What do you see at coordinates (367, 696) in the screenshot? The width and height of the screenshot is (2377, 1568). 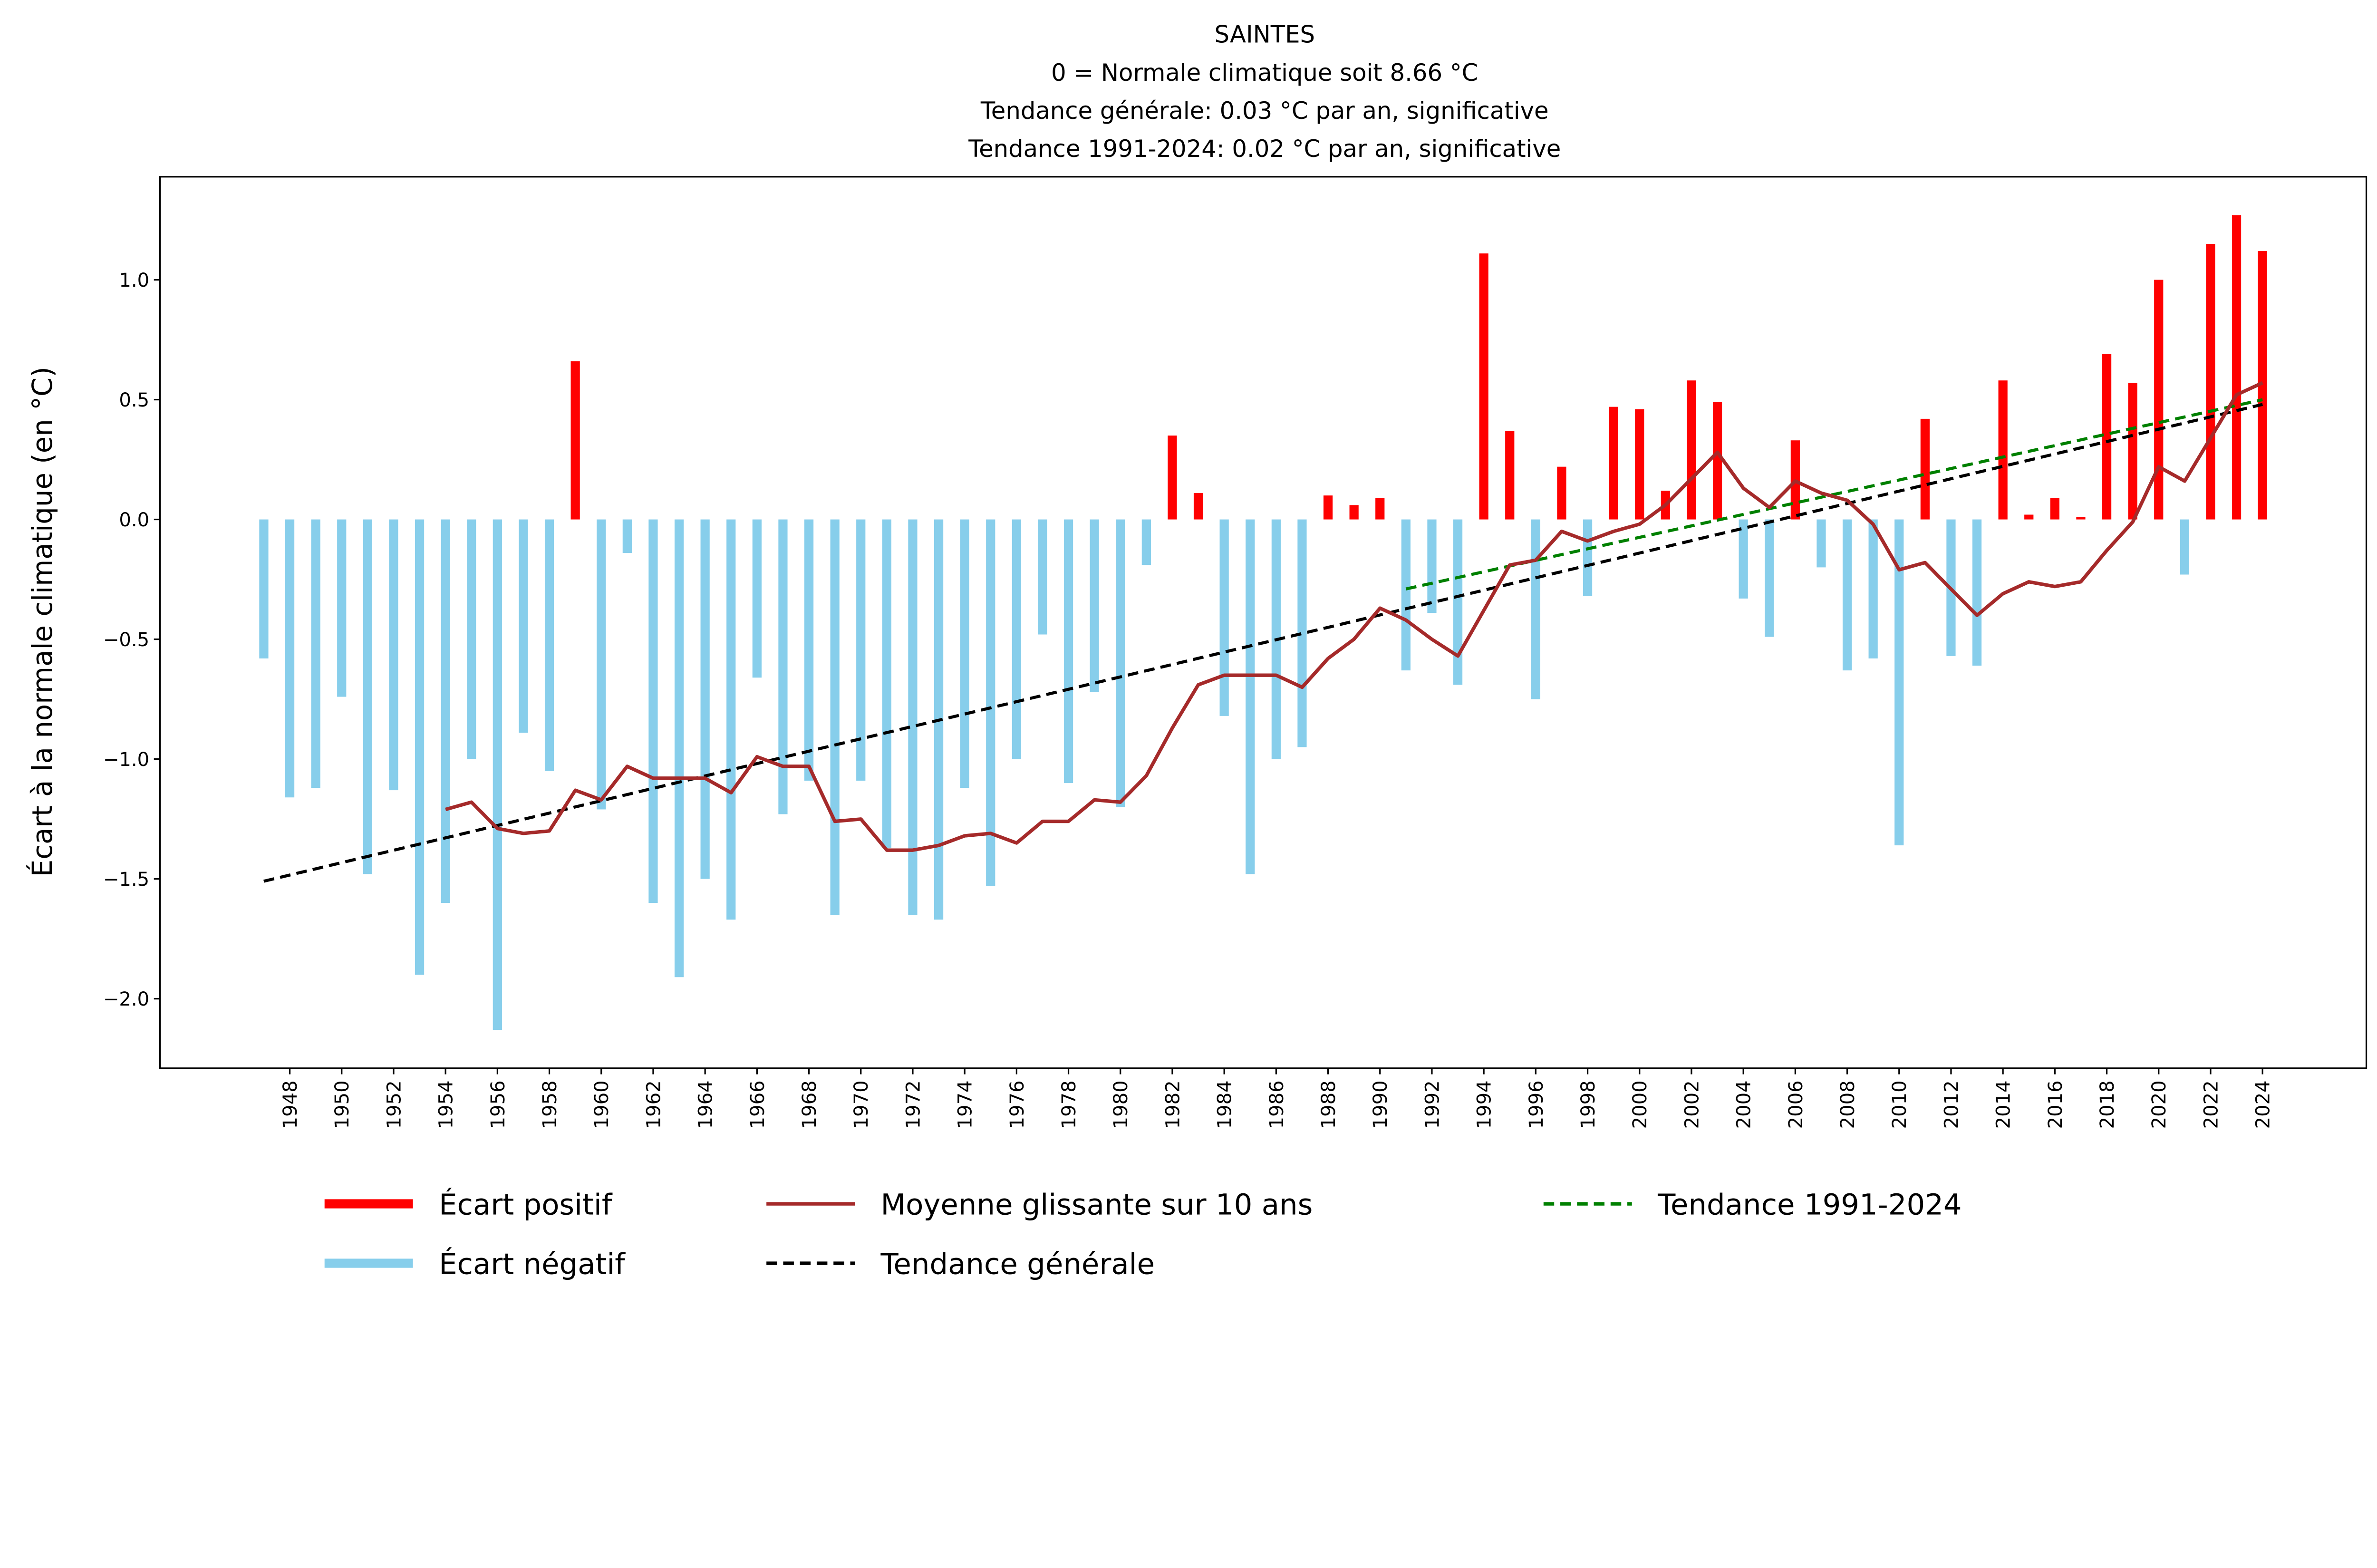 I see `bar-negative-1951` at bounding box center [367, 696].